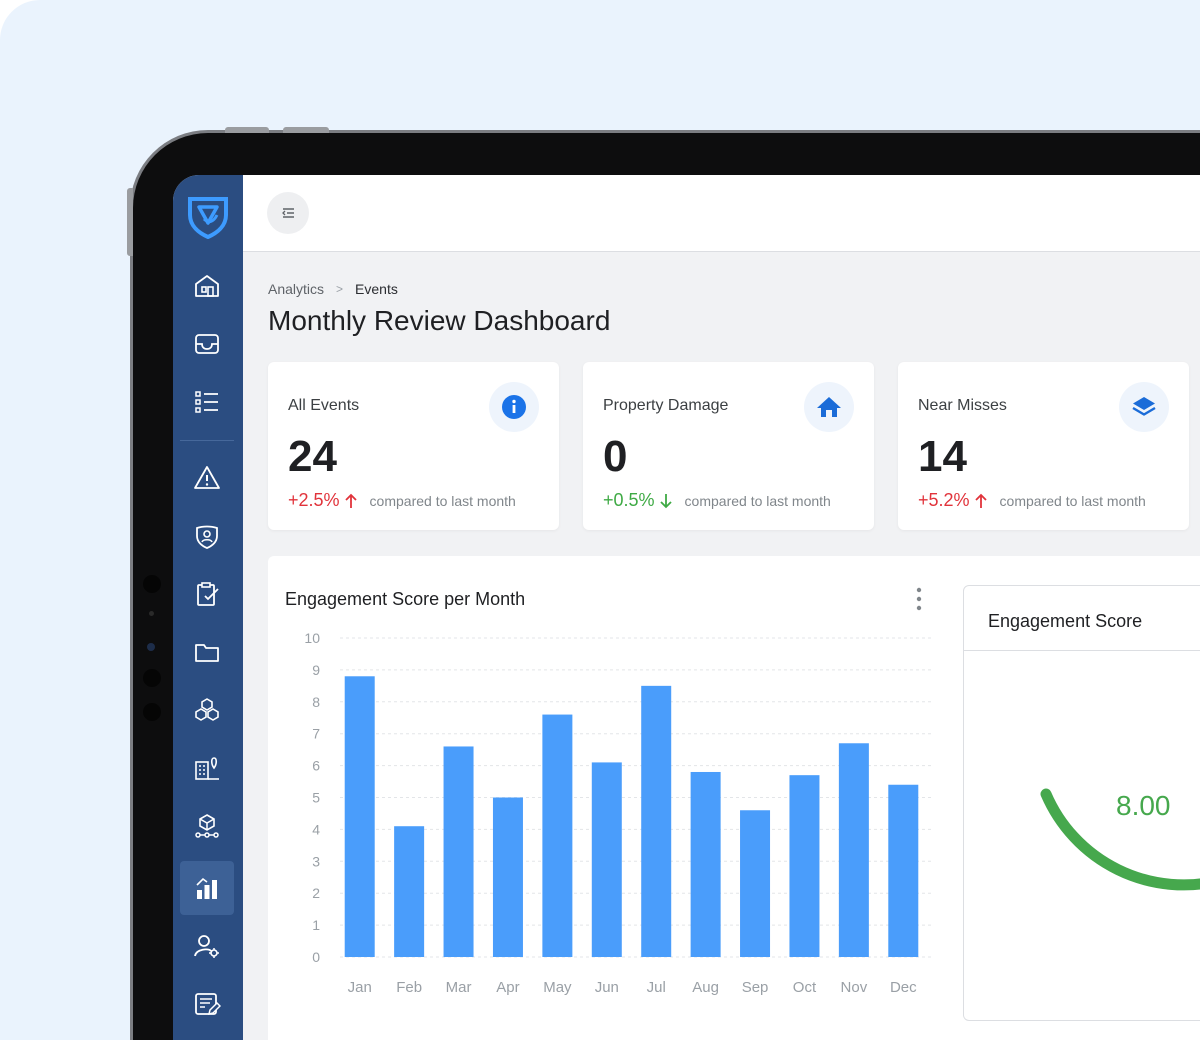 This screenshot has width=1200, height=1040. I want to click on gauge-arc, so click(1120, 839).